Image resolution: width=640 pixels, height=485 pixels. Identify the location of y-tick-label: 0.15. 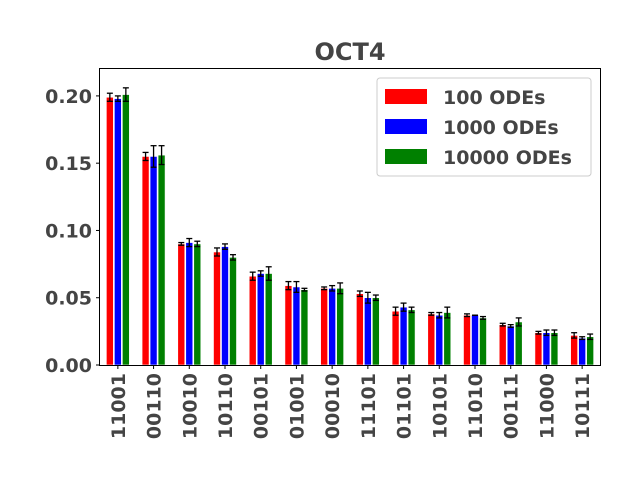
(68, 164).